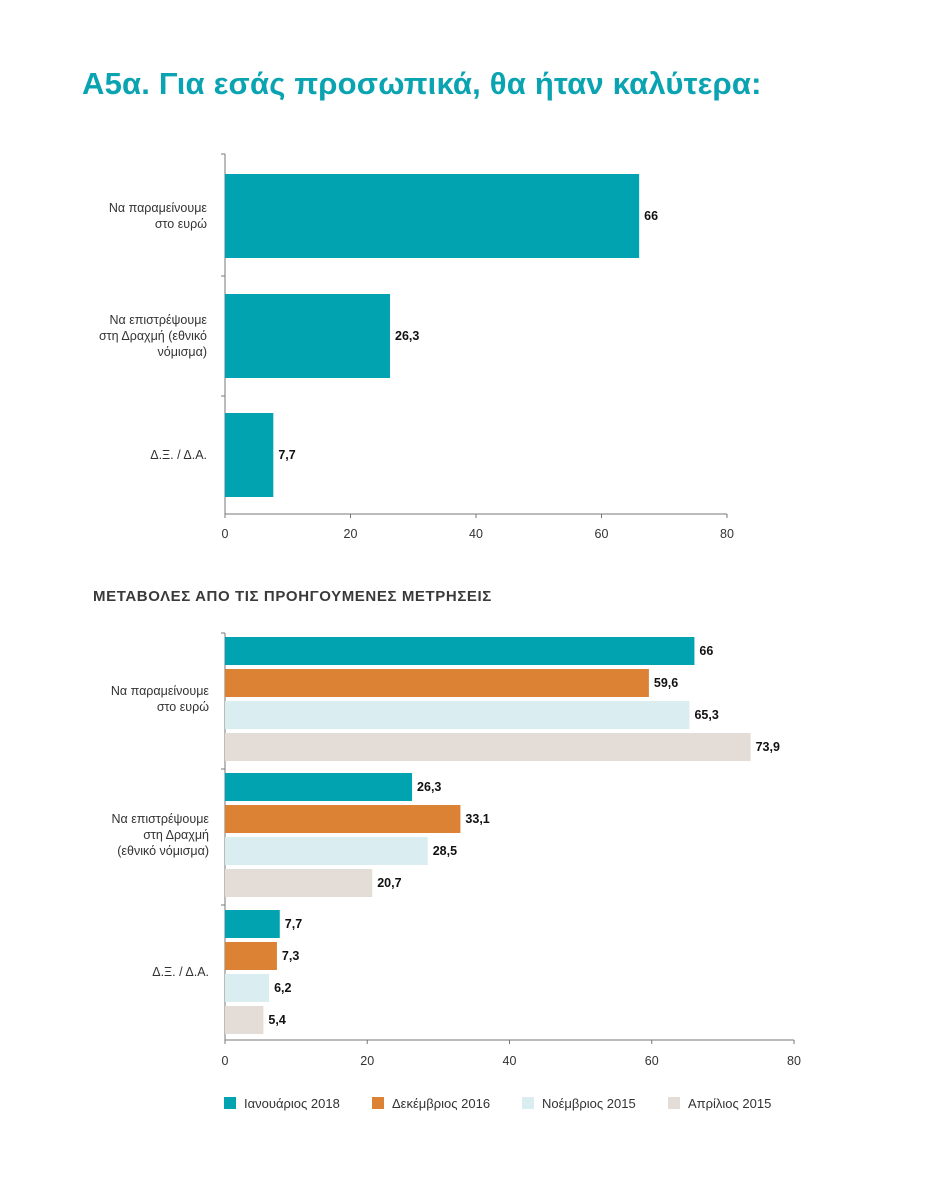 The image size is (951, 1200). Describe the element at coordinates (477, 819) in the screenshot. I see `data-label: 33,1` at that location.